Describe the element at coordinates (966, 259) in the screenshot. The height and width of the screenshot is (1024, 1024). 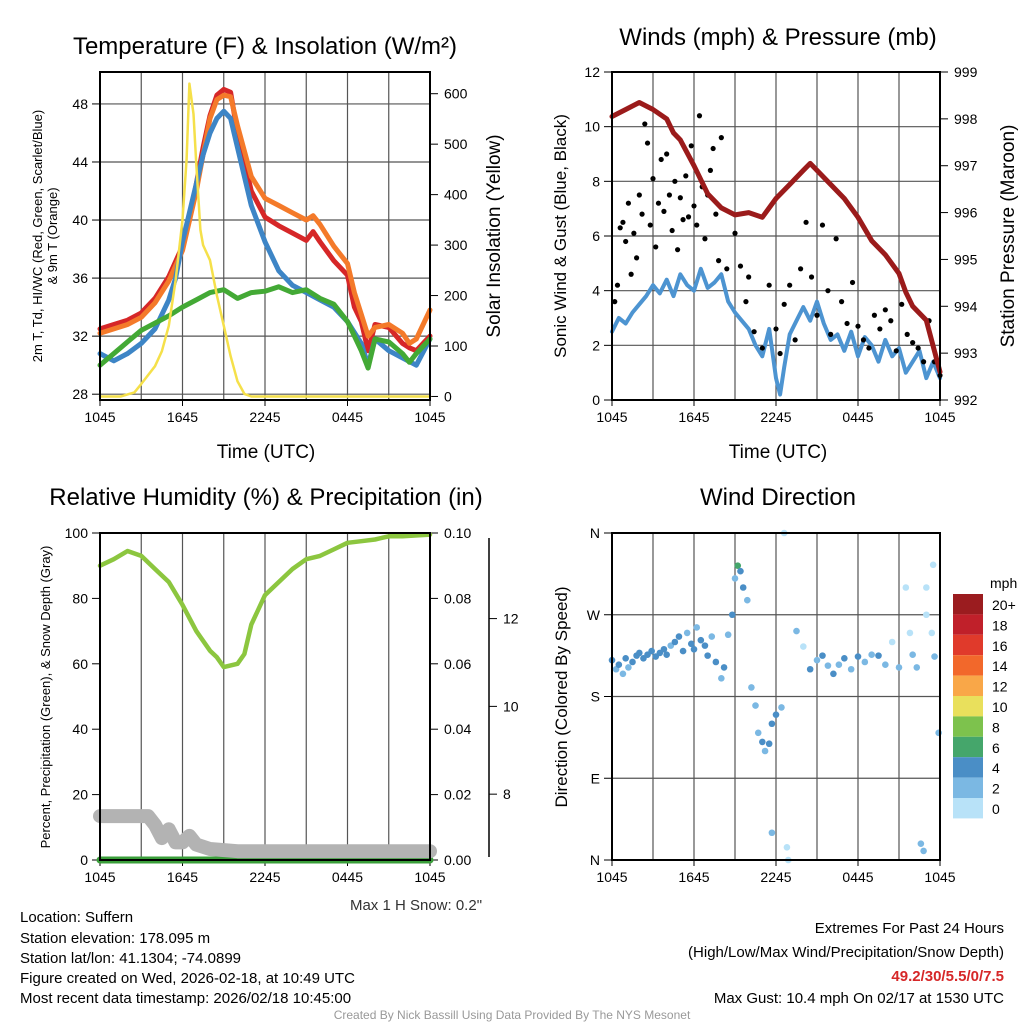
I see `right-y-tick-label: 995` at that location.